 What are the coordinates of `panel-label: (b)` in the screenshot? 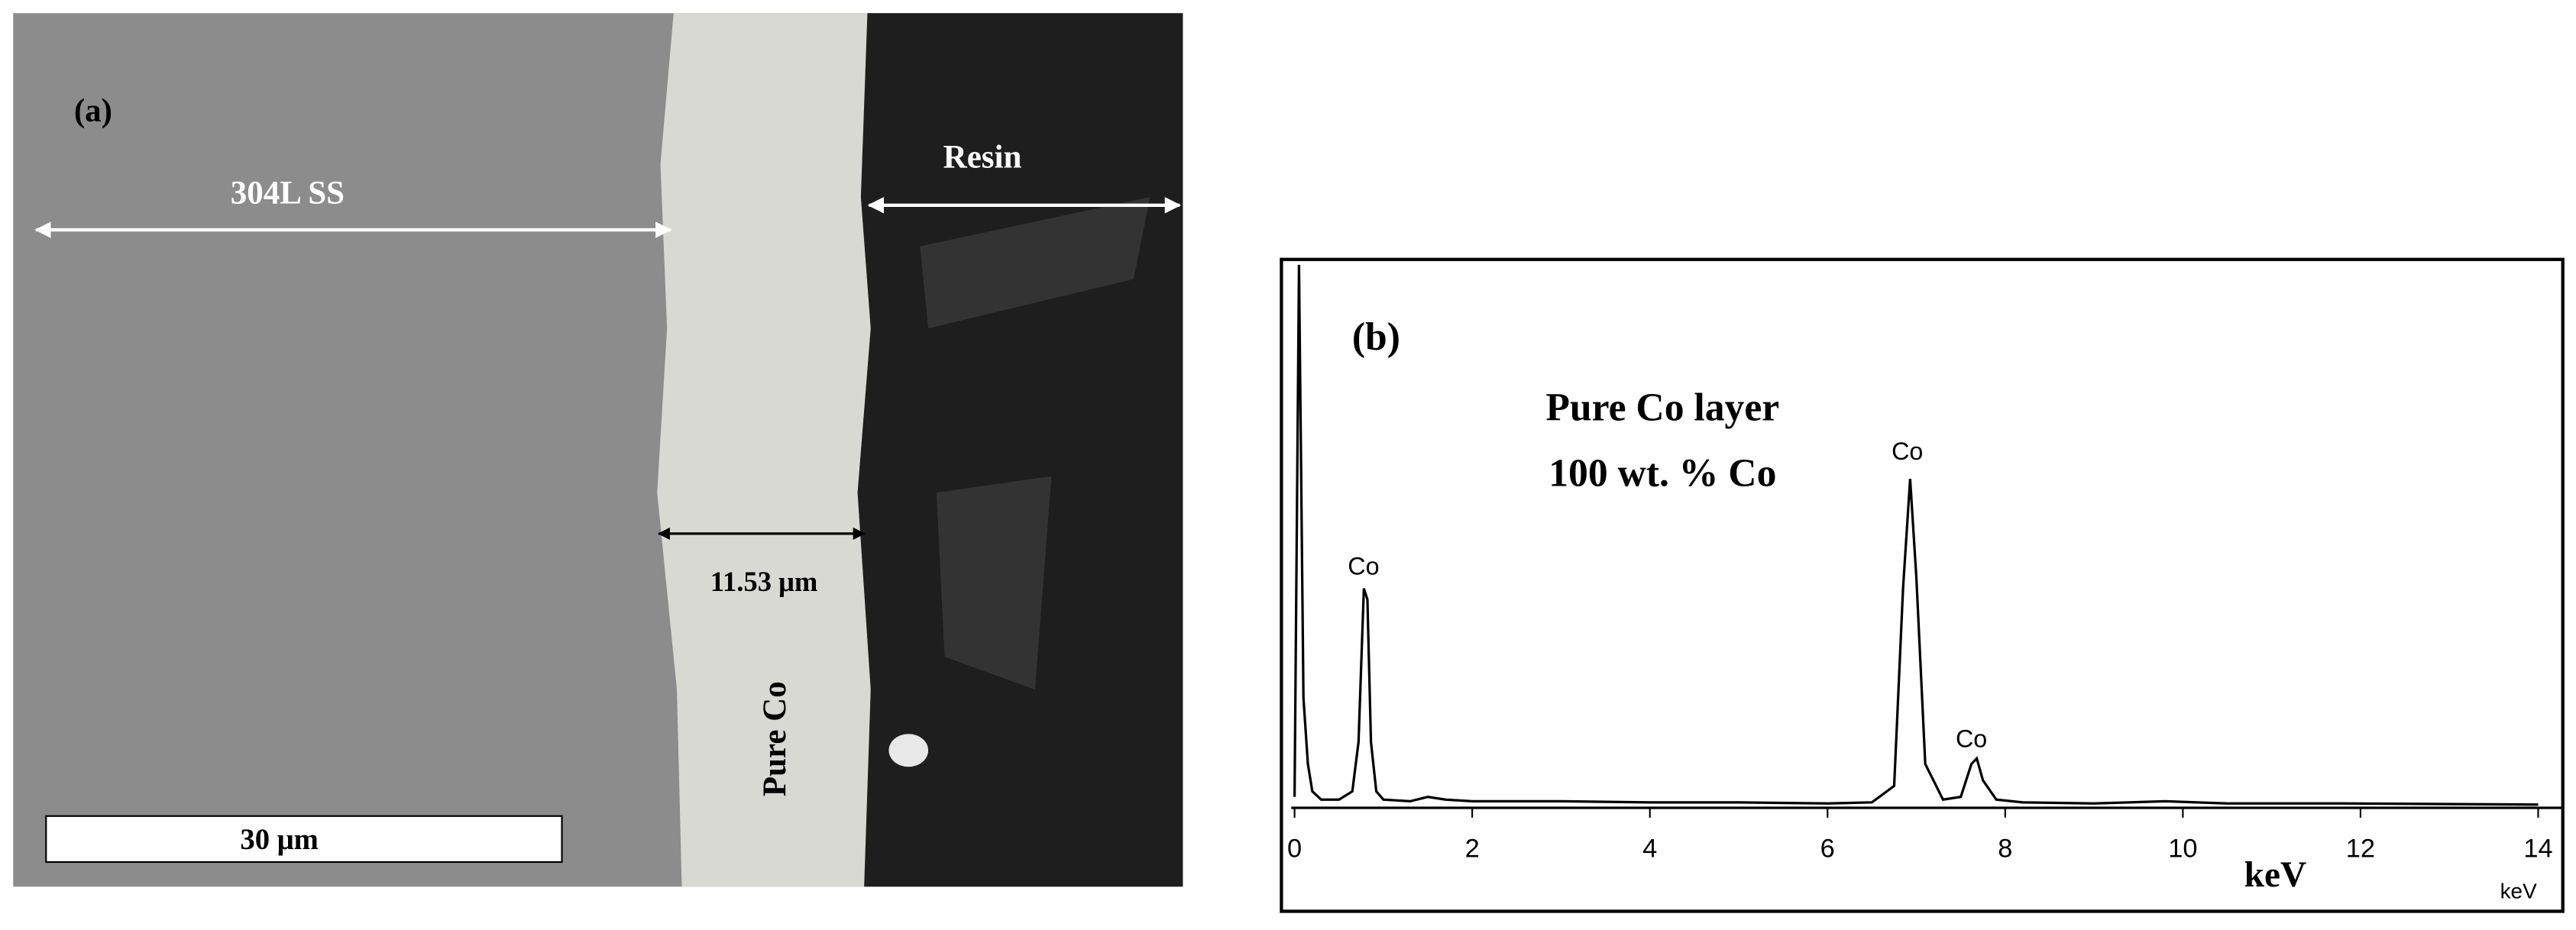 It's located at (1376, 337).